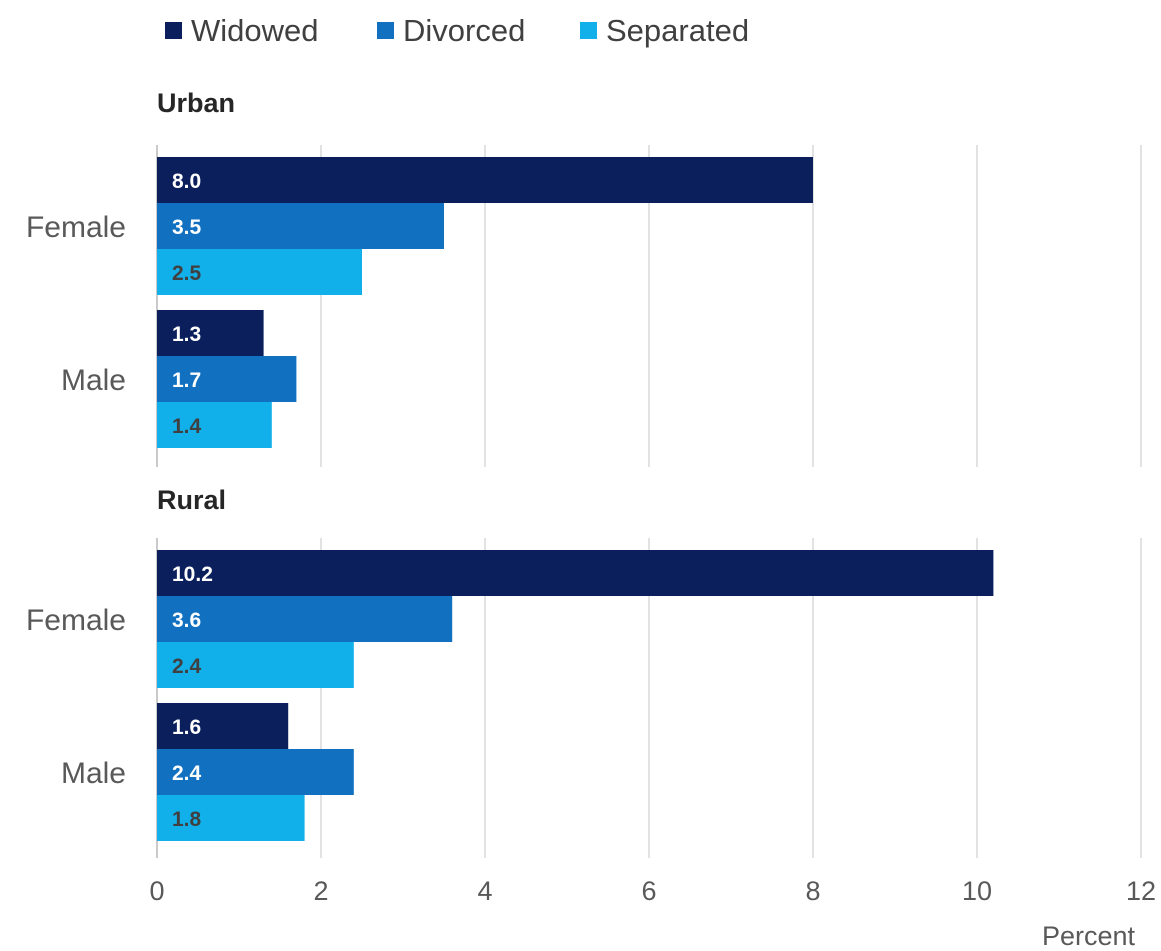  What do you see at coordinates (186, 620) in the screenshot?
I see `data-label: 3.6` at bounding box center [186, 620].